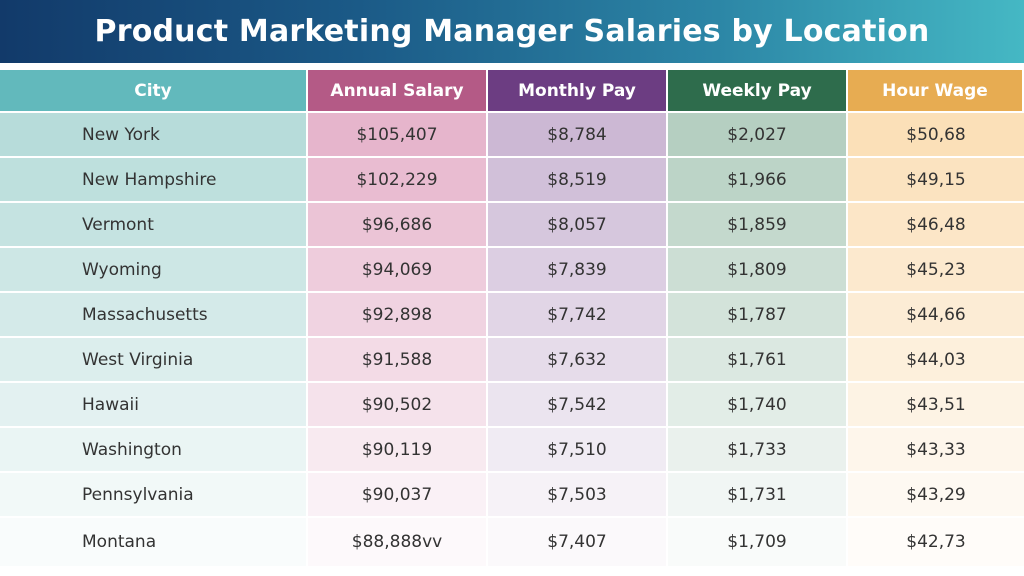 The width and height of the screenshot is (1024, 576). What do you see at coordinates (578, 542) in the screenshot?
I see `monthly-pay-cell: $7,407` at bounding box center [578, 542].